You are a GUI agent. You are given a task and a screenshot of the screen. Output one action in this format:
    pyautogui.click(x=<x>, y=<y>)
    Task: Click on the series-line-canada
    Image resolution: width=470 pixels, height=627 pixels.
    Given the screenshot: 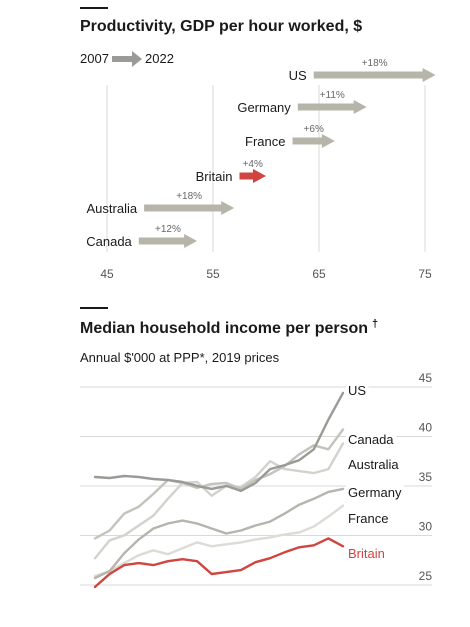 What is the action you would take?
    pyautogui.click(x=219, y=484)
    